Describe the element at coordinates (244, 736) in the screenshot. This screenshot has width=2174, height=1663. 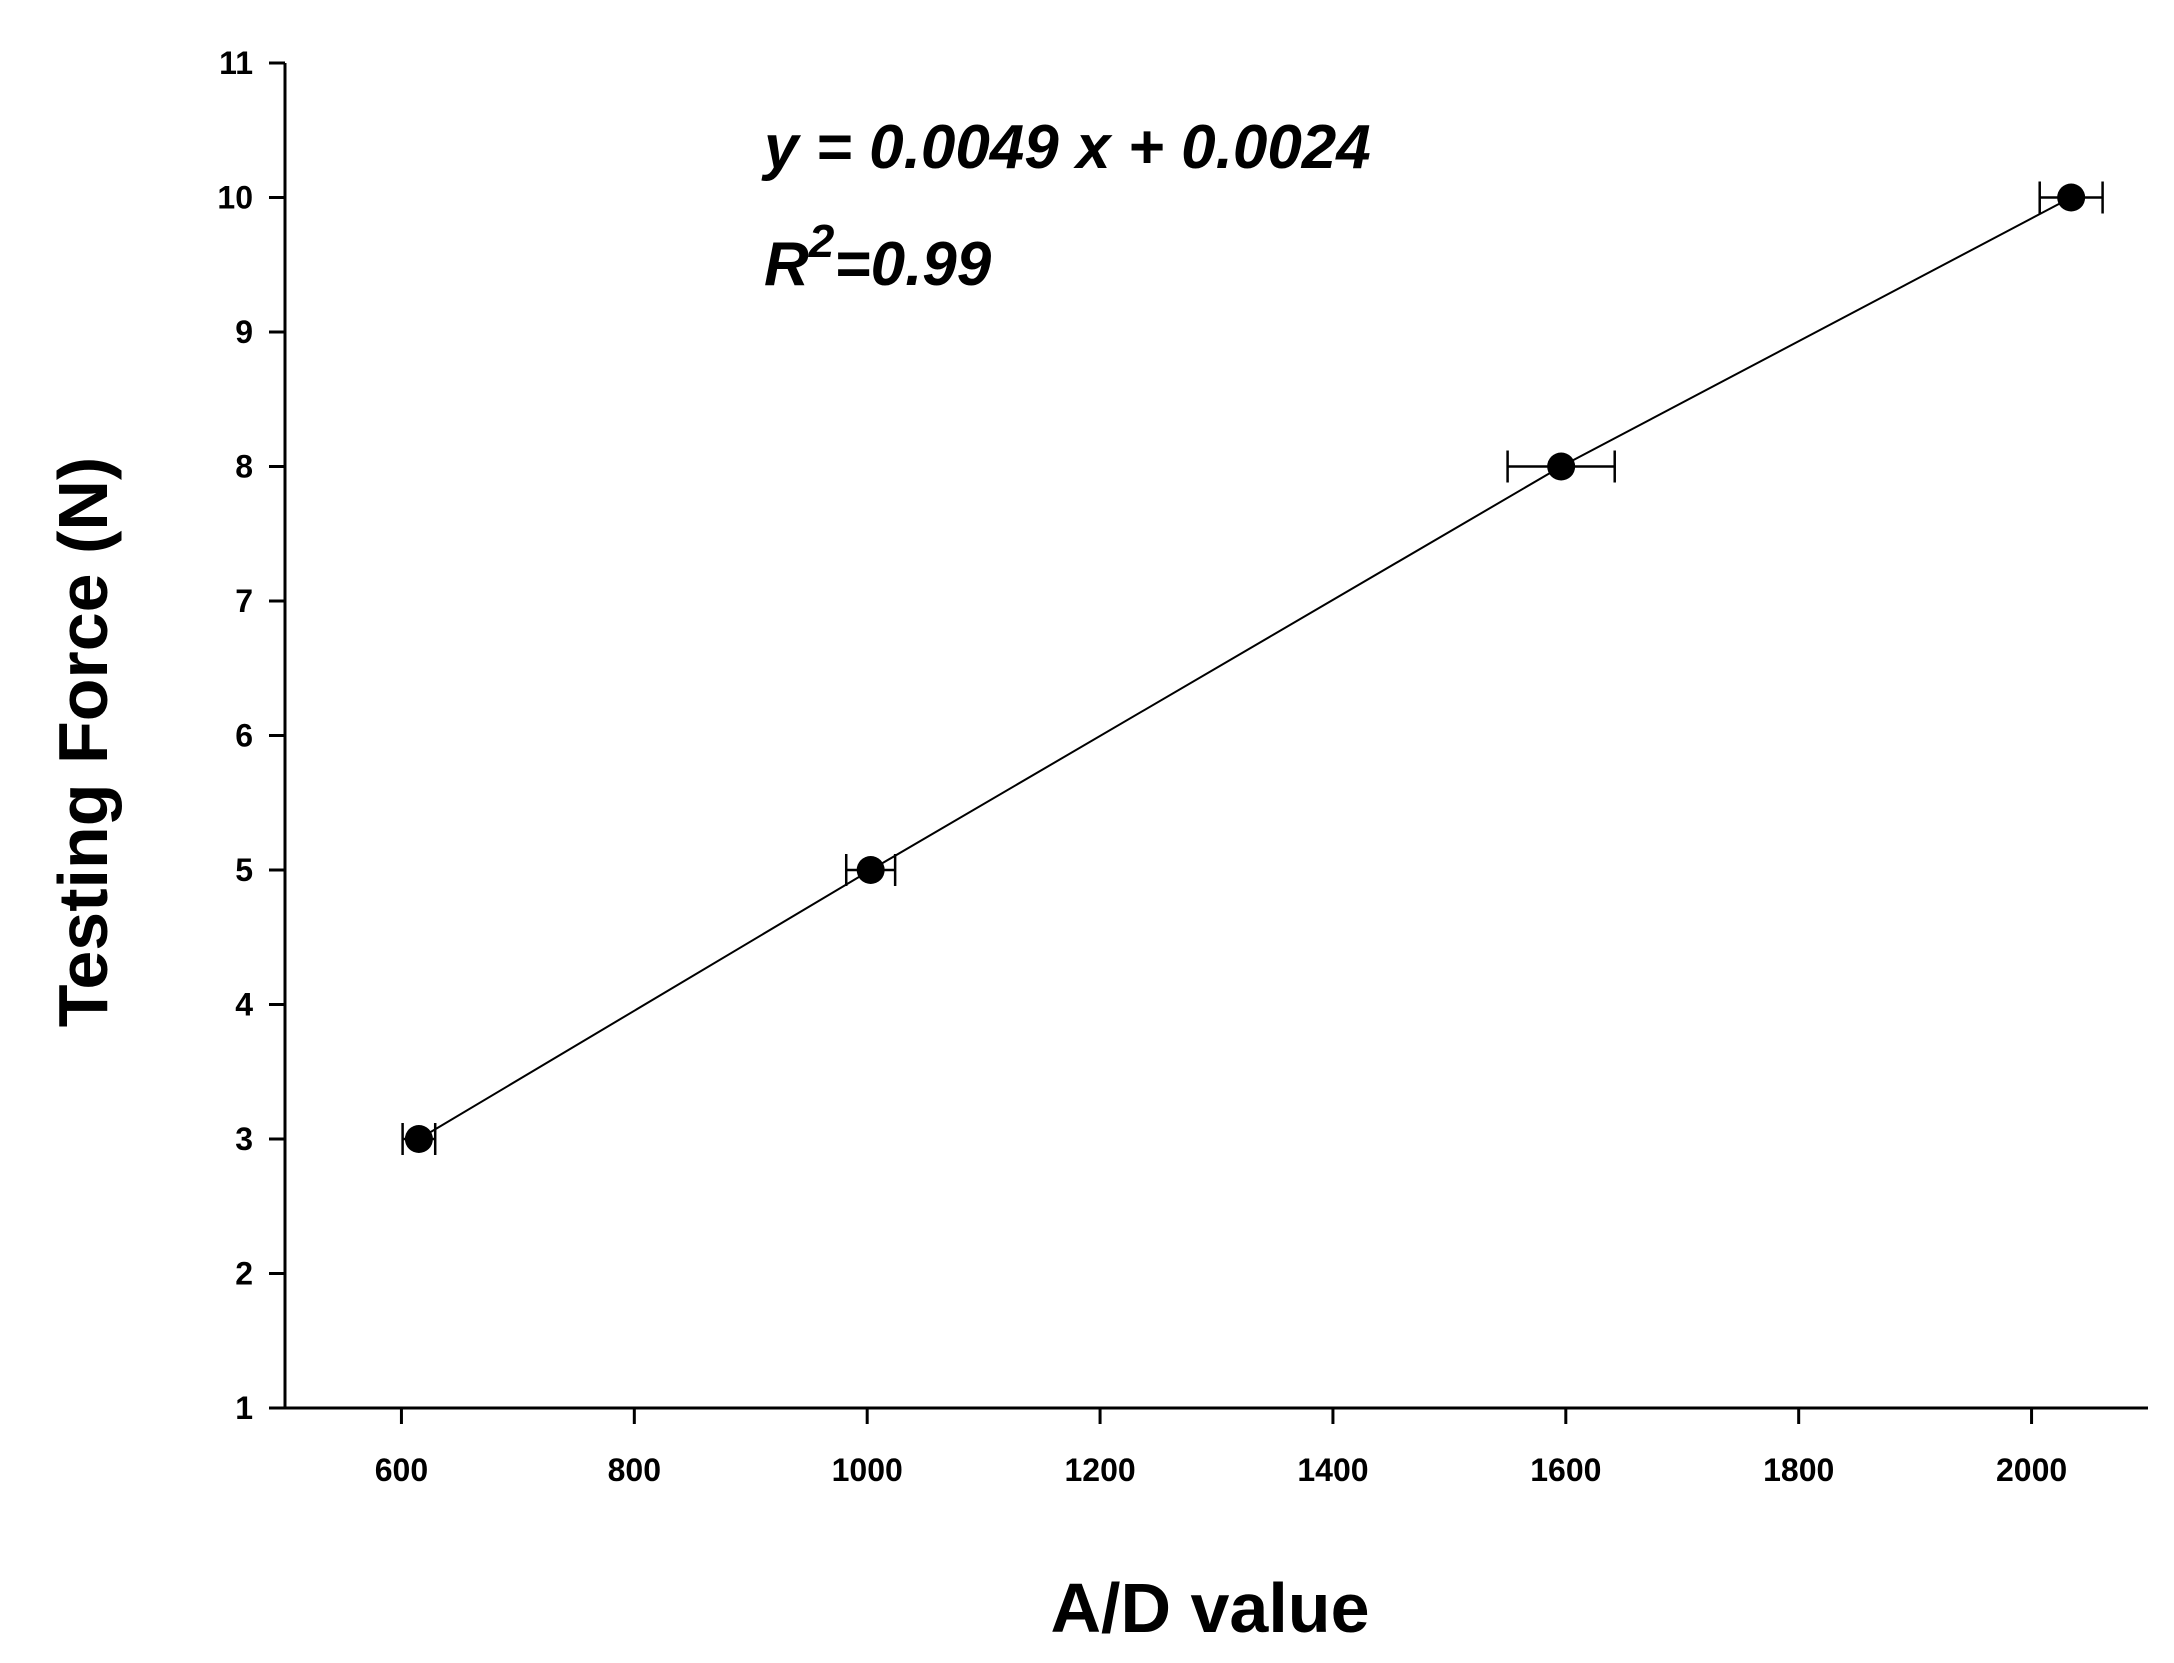
I see `y-tick-label: 6` at that location.